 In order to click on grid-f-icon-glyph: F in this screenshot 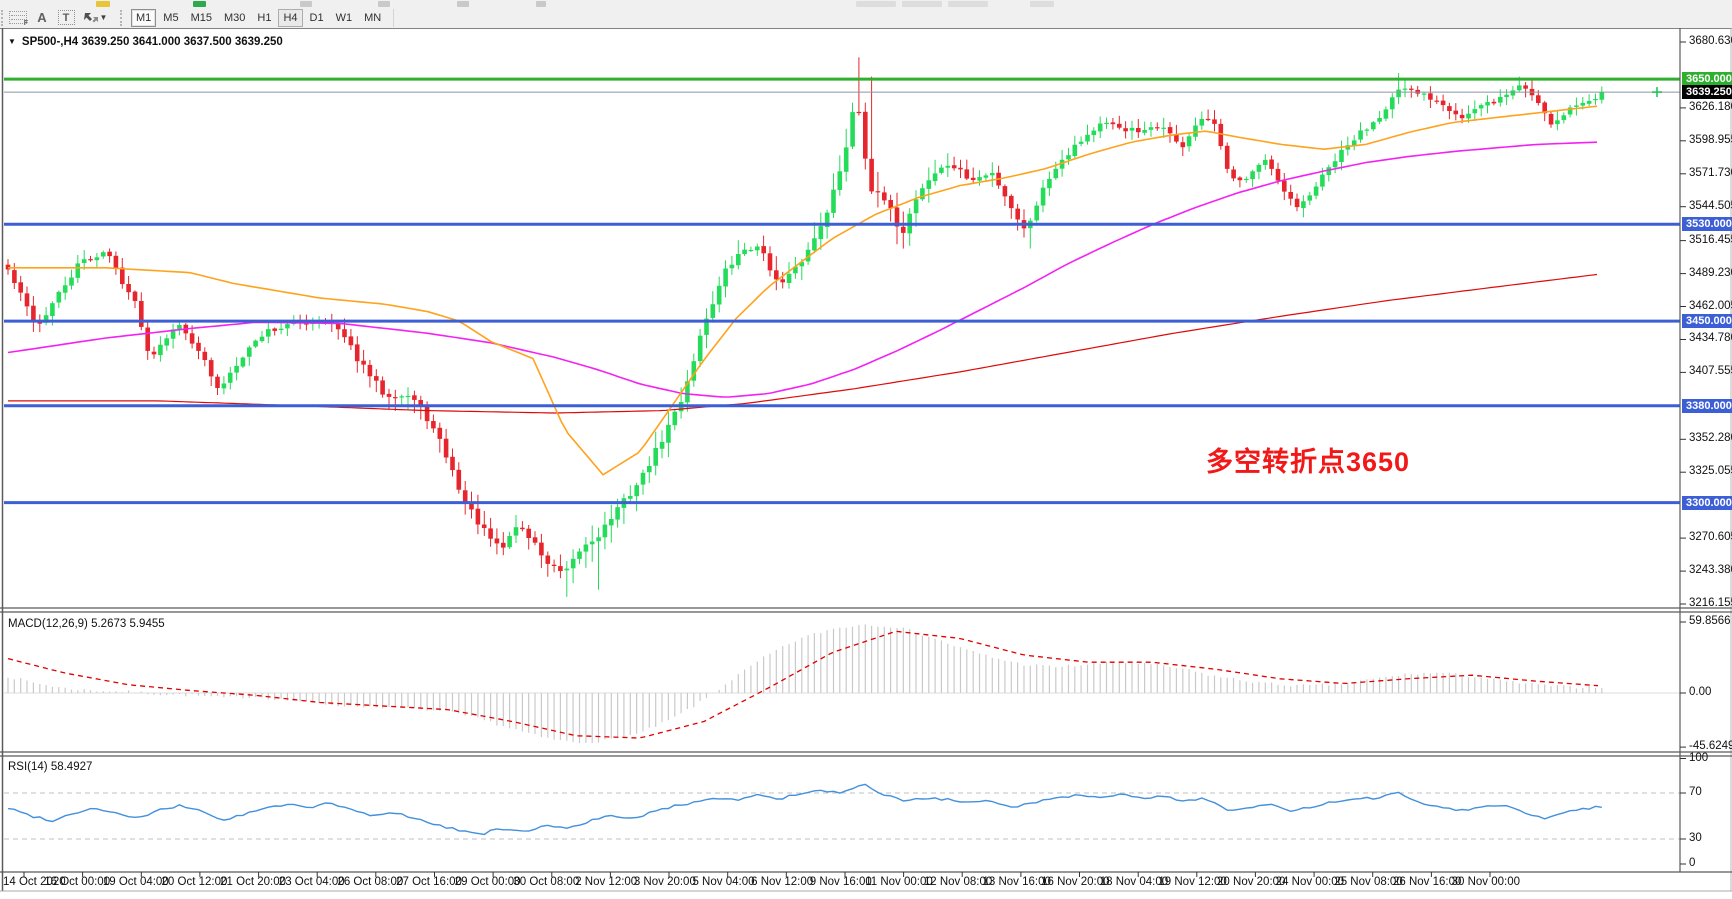, I will do `click(18, 19)`.